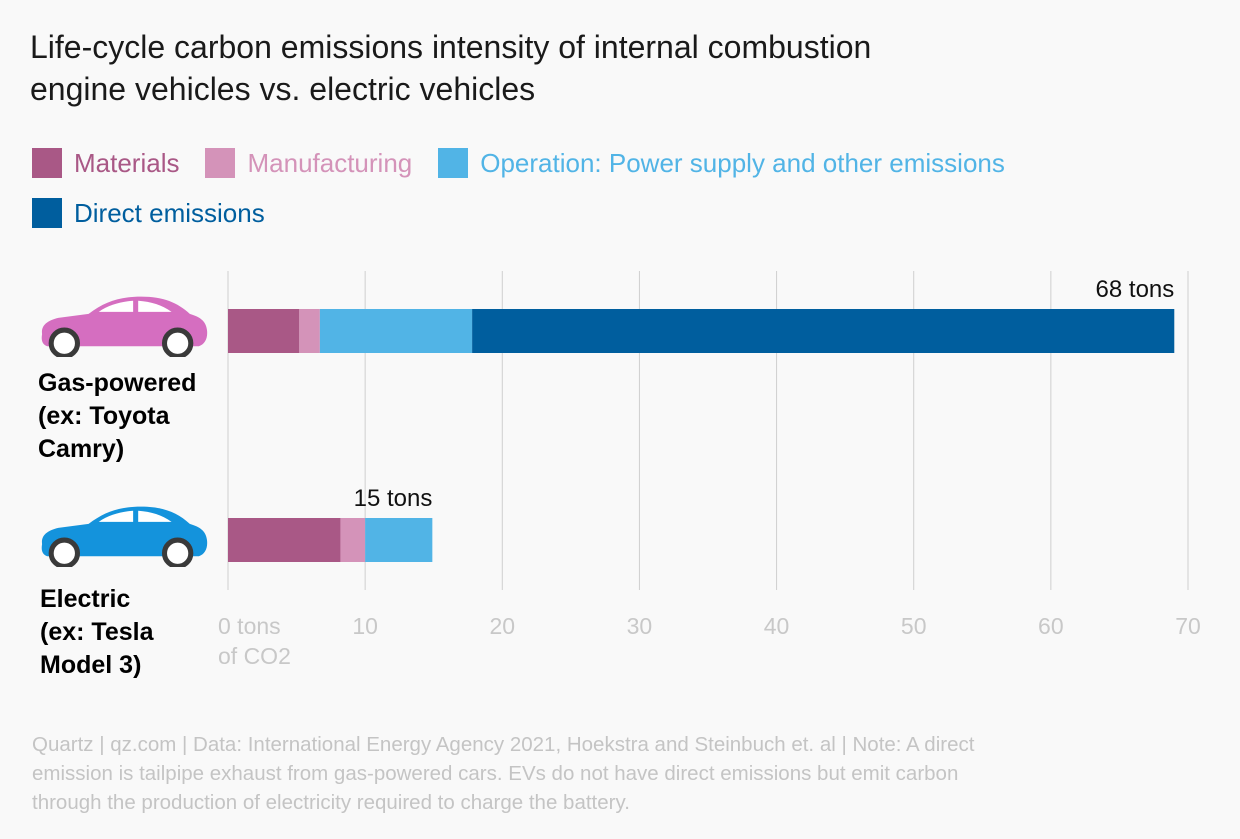 Image resolution: width=1240 pixels, height=839 pixels. I want to click on car-icons, so click(124, 432).